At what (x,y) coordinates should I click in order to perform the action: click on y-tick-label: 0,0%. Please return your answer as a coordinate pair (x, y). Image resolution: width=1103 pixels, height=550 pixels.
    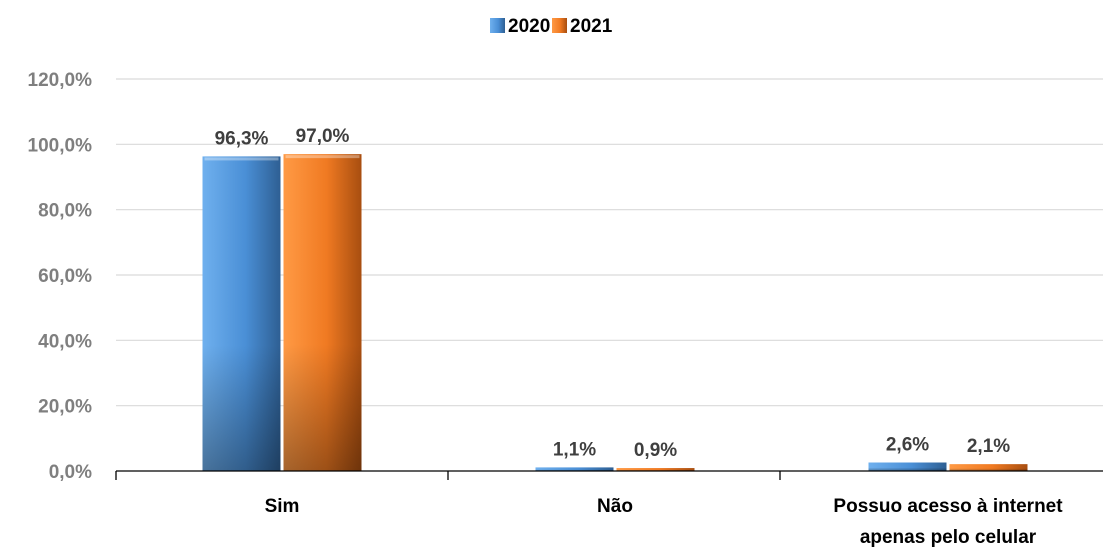
    Looking at the image, I should click on (70, 472).